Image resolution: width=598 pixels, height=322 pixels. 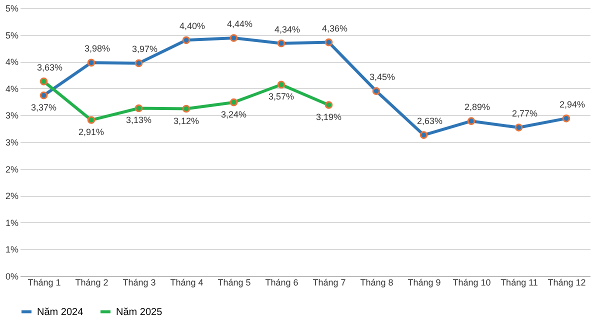 What do you see at coordinates (567, 283) in the screenshot?
I see `x-tick-label: Tháng 12` at bounding box center [567, 283].